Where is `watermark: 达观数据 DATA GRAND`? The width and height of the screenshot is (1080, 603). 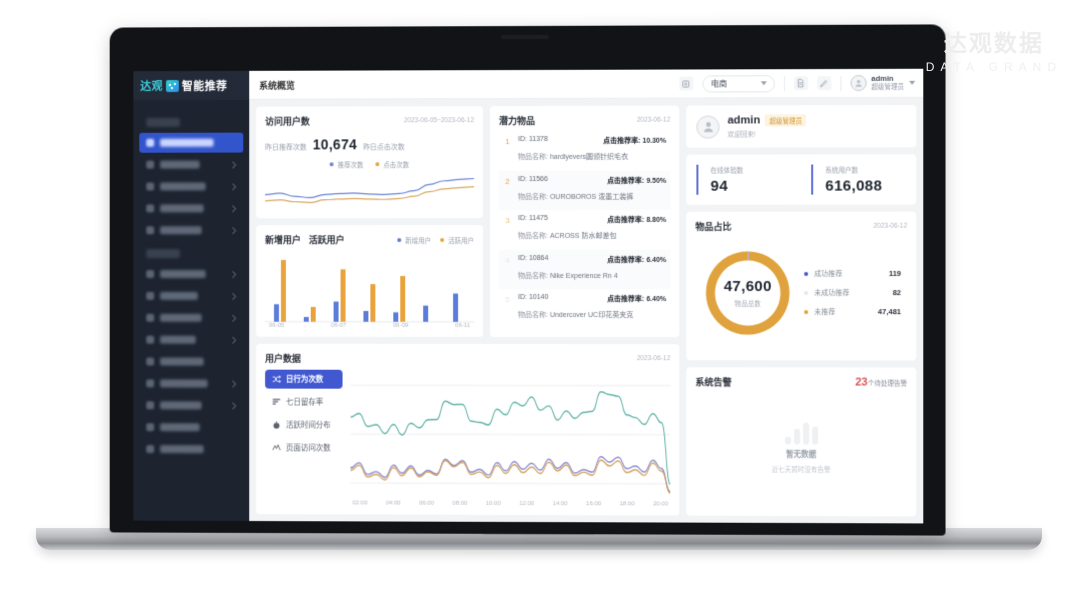
watermark: 达观数据 DATA GRAND is located at coordinates (994, 49).